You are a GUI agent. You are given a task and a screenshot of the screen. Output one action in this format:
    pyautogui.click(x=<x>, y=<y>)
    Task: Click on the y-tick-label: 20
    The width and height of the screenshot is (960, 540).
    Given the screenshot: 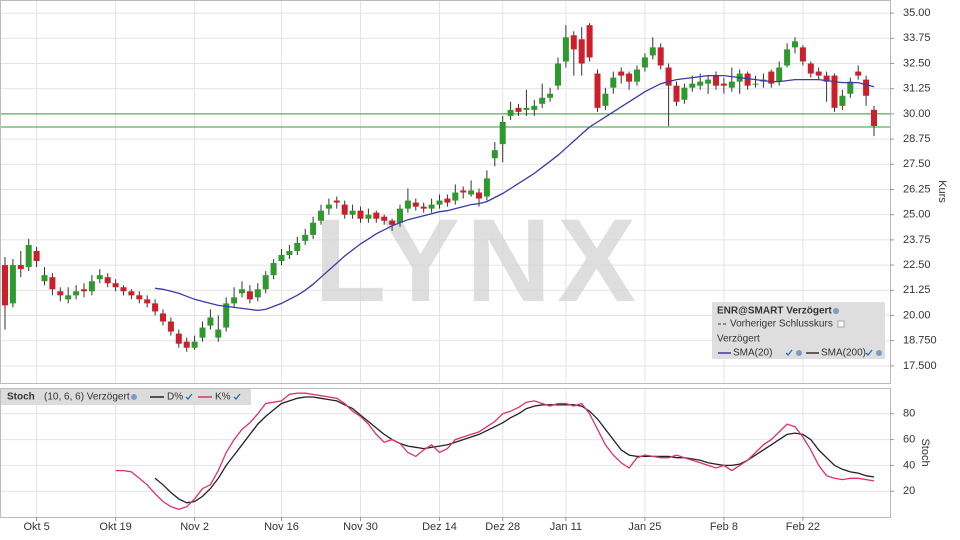 What is the action you would take?
    pyautogui.click(x=909, y=491)
    